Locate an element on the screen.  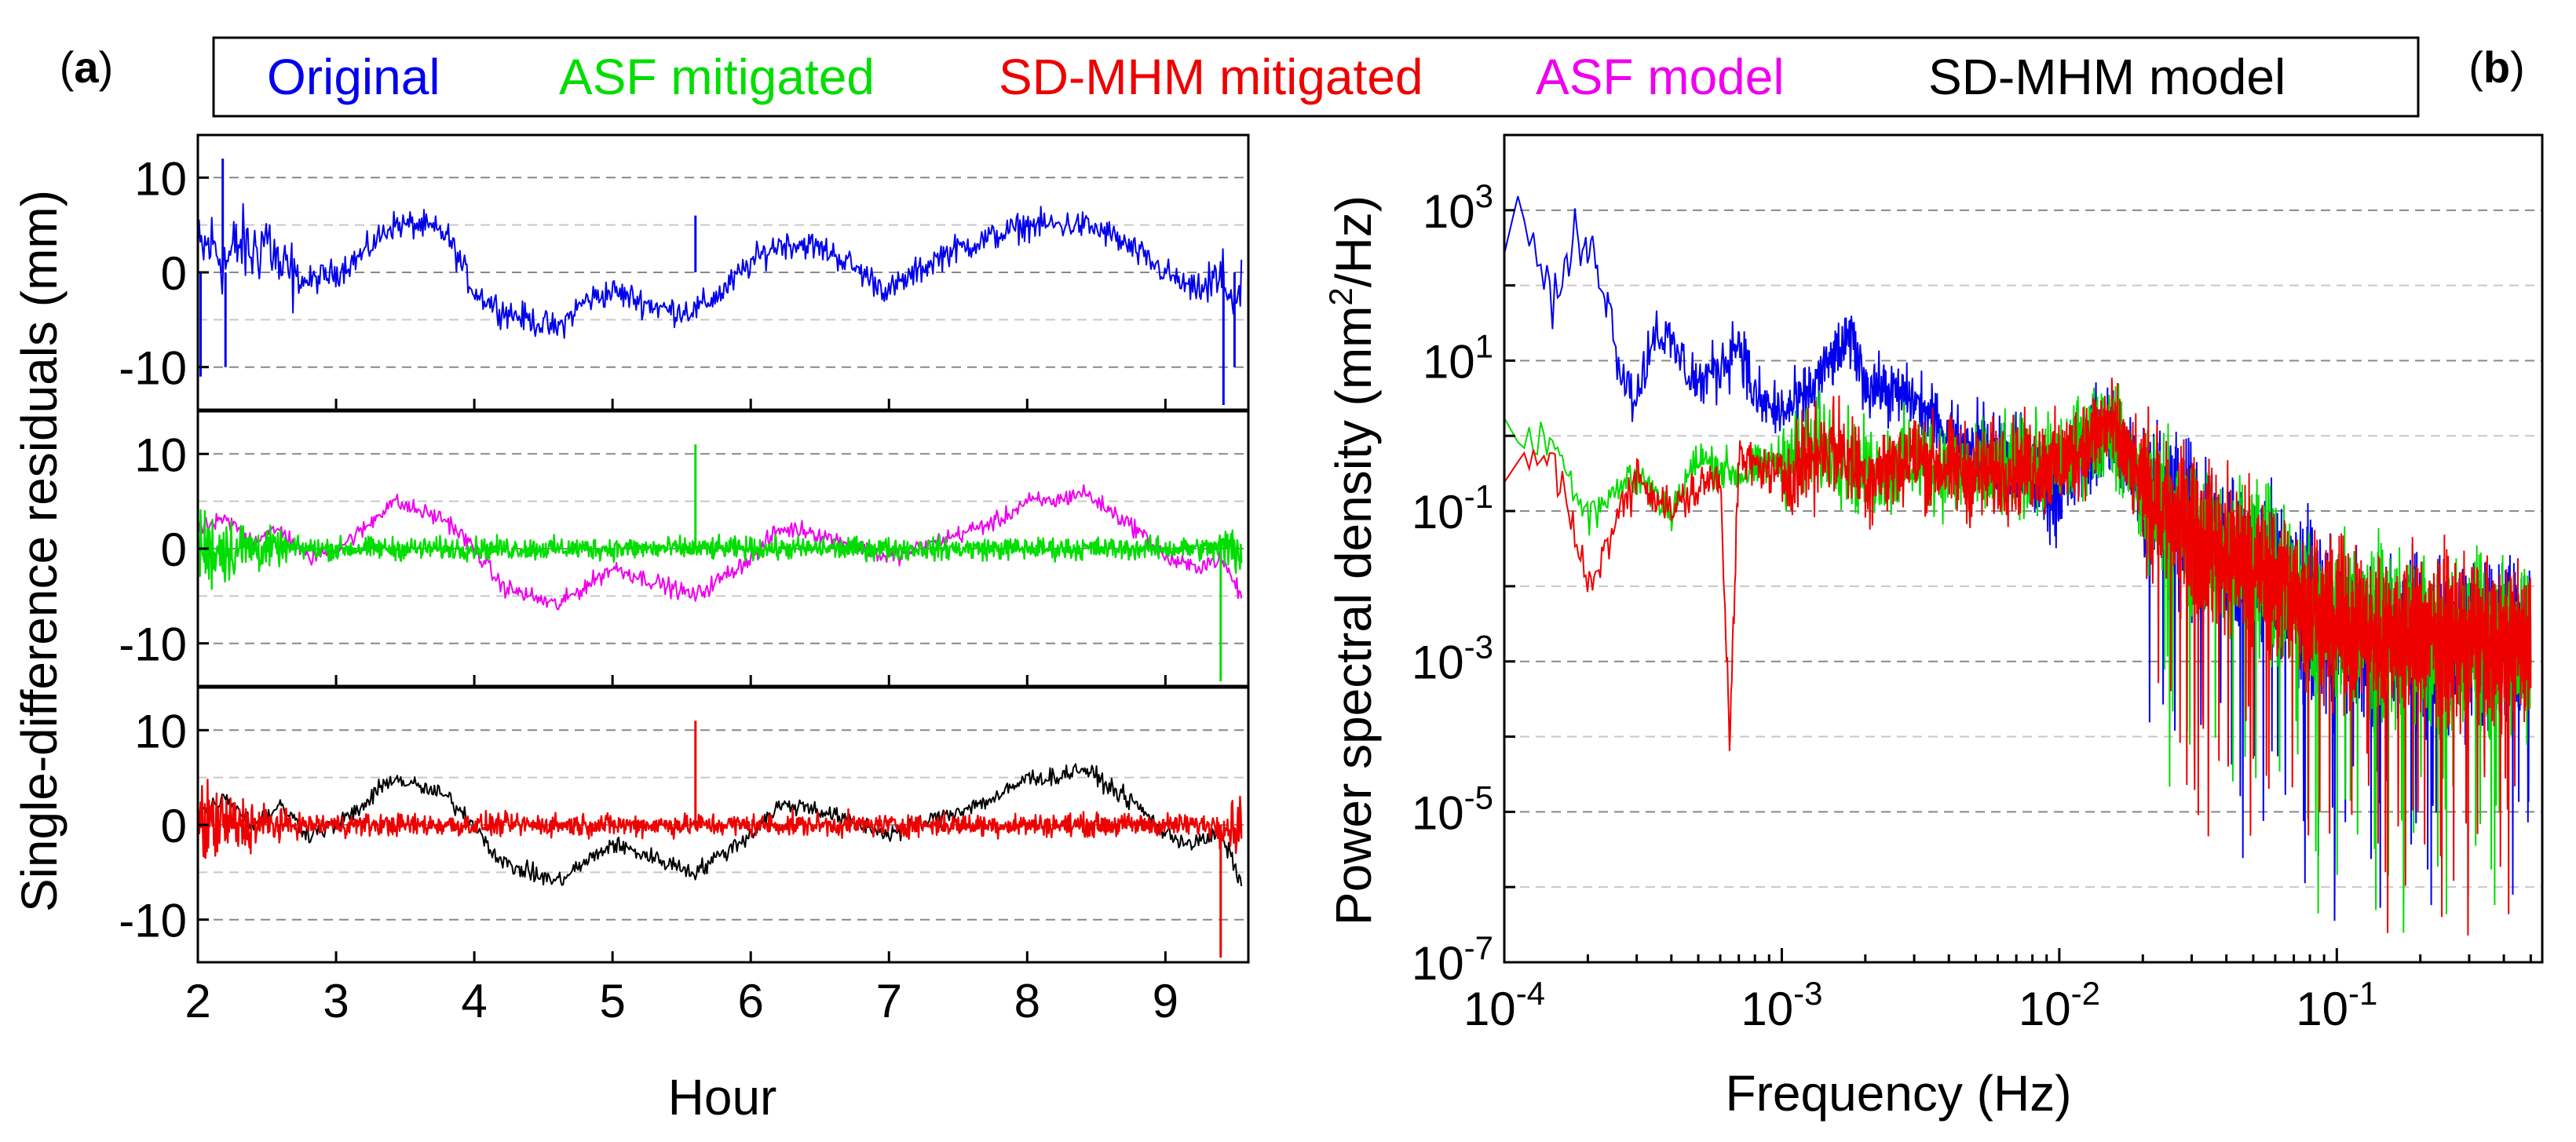
legend-entry-sd-mhm-mitigated: SD-MHM mitigated is located at coordinates (1211, 77).